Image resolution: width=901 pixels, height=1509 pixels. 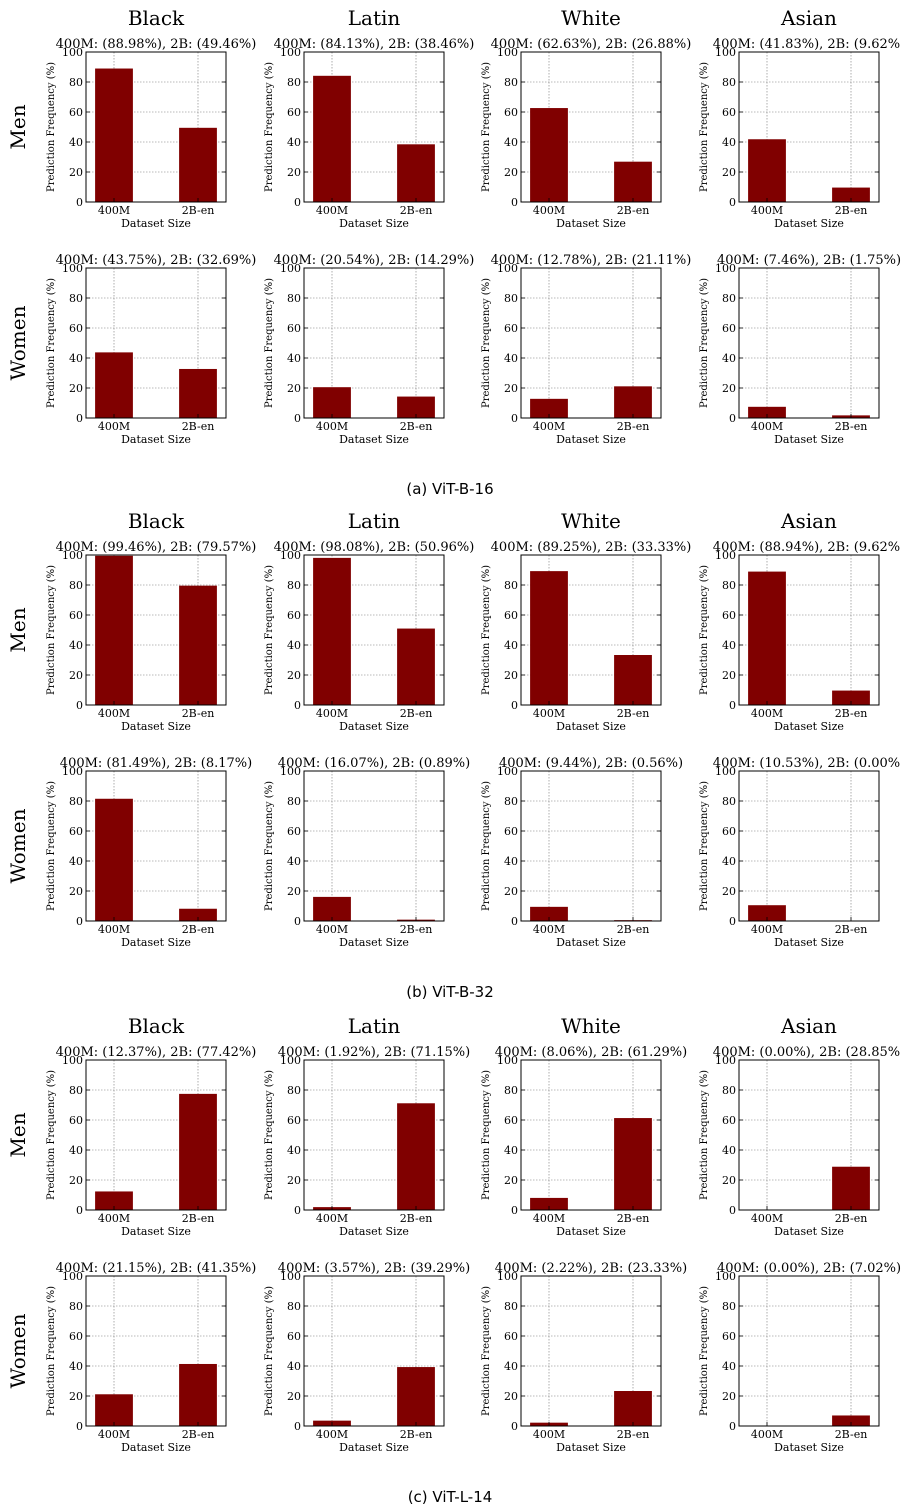 What do you see at coordinates (18, 1350) in the screenshot?
I see `row-label: Women` at bounding box center [18, 1350].